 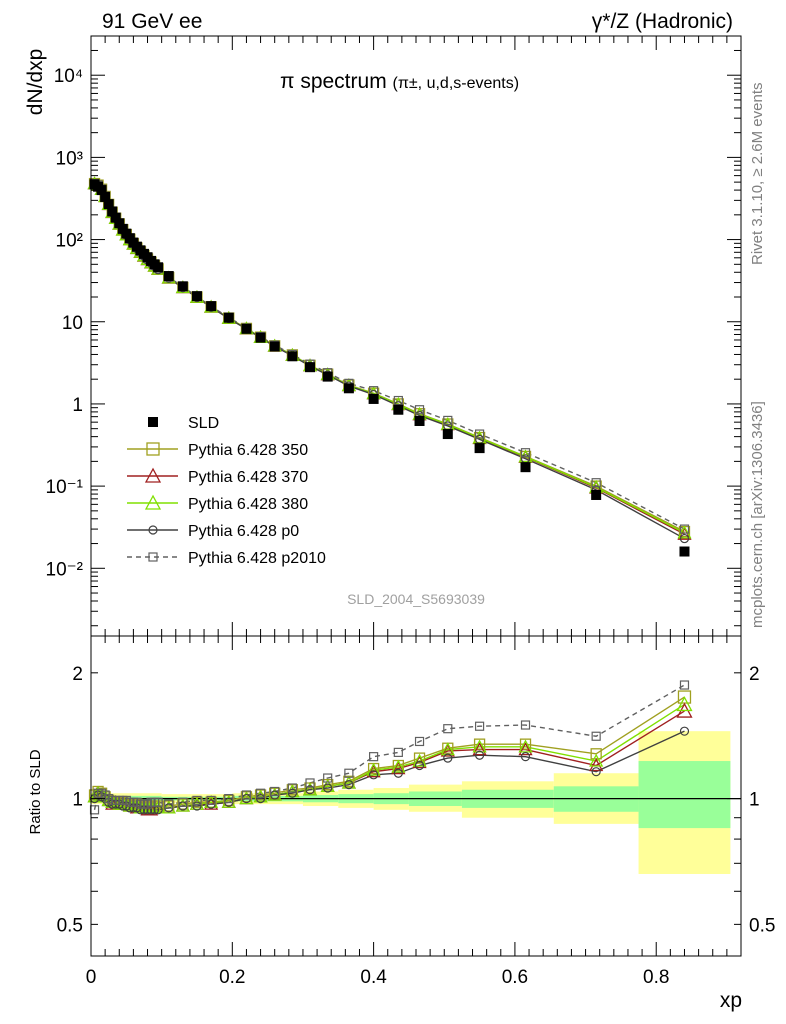 What do you see at coordinates (656, 977) in the screenshot?
I see `x-tick-label: 0.8` at bounding box center [656, 977].